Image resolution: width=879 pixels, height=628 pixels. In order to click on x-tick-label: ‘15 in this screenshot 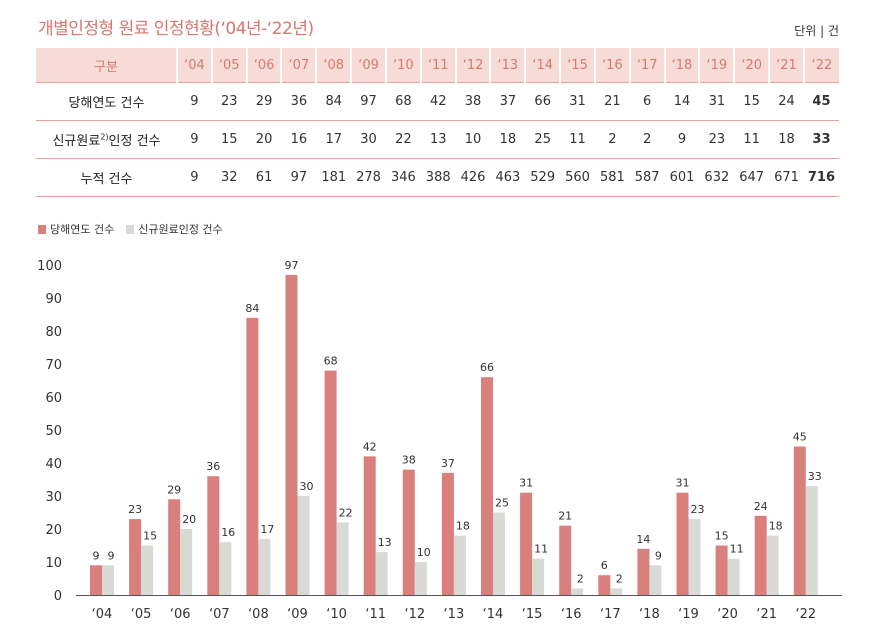, I will do `click(532, 614)`.